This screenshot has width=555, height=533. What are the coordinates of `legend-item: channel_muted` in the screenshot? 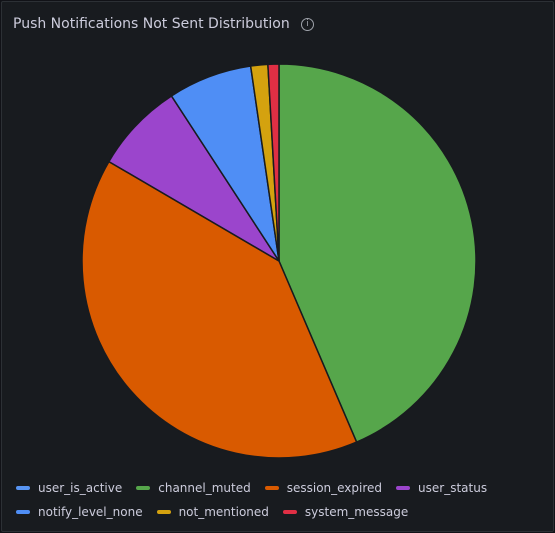 It's located at (193, 488).